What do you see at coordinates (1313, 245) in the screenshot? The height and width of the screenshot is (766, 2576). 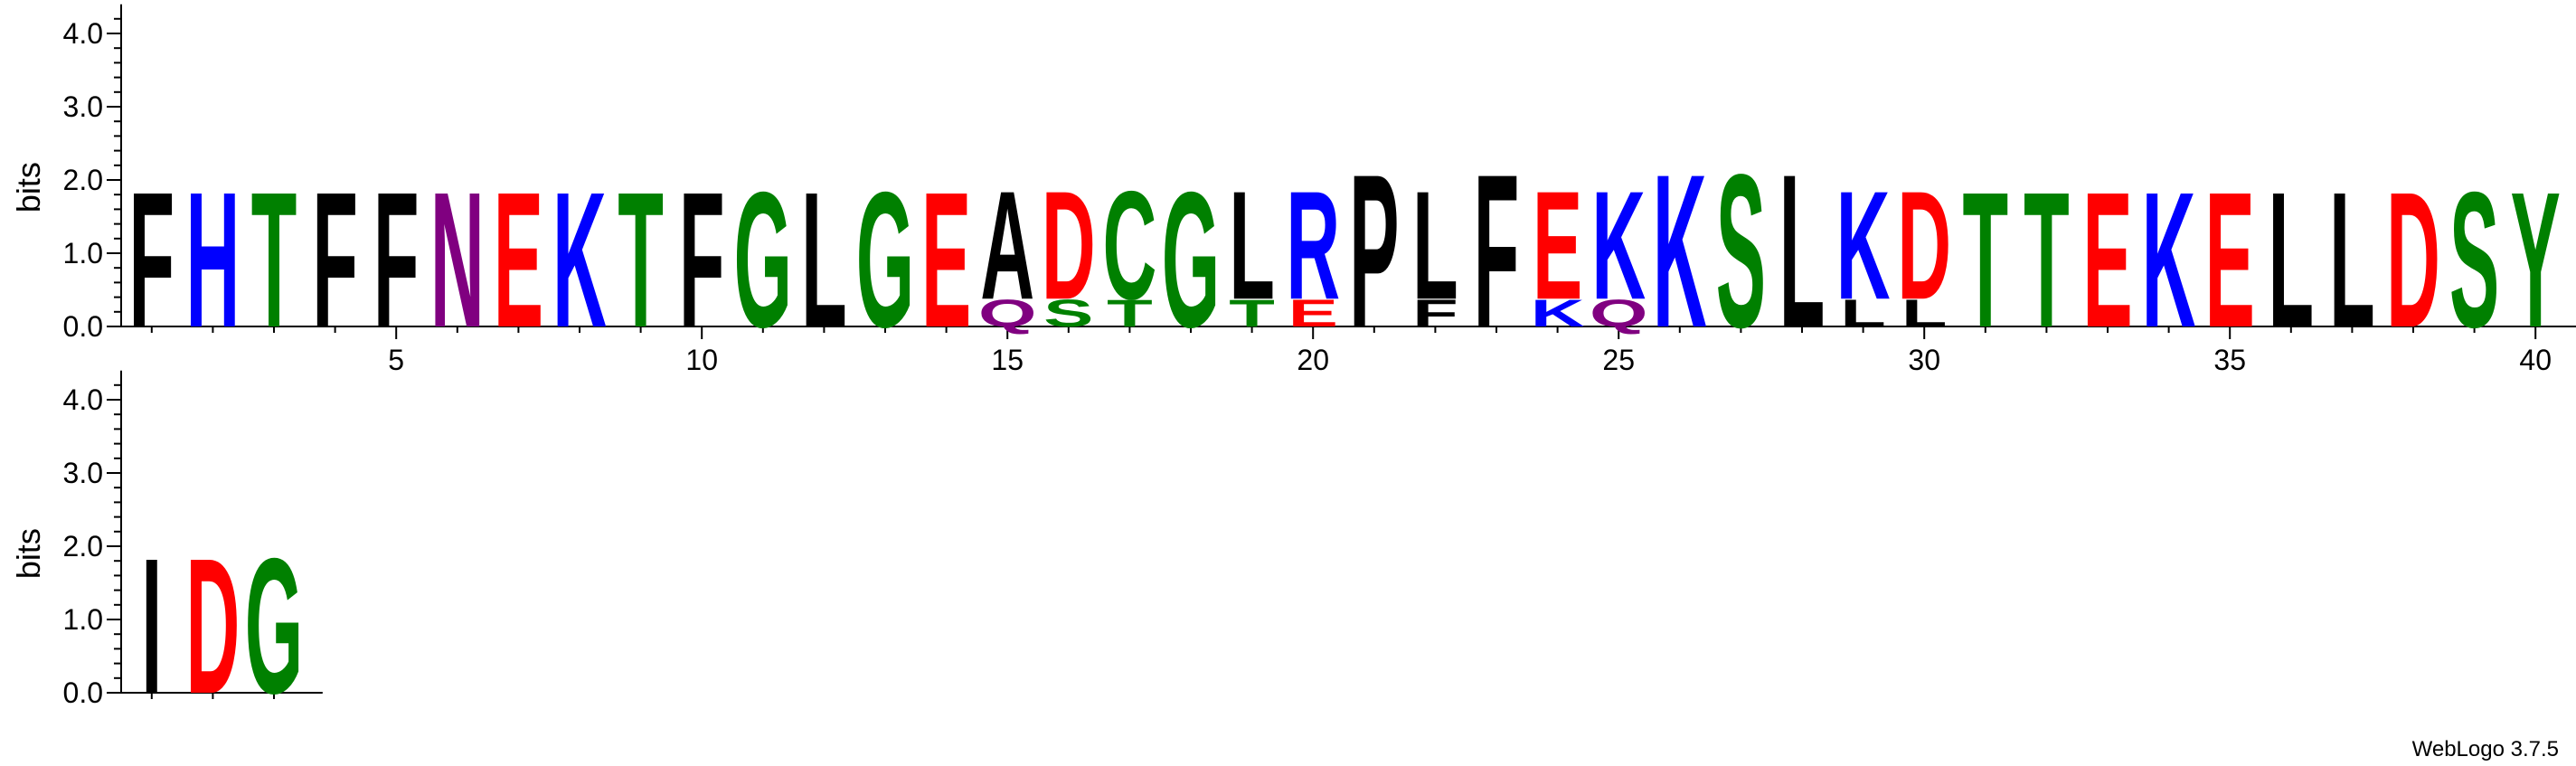 I see `logo-letter-r: R` at bounding box center [1313, 245].